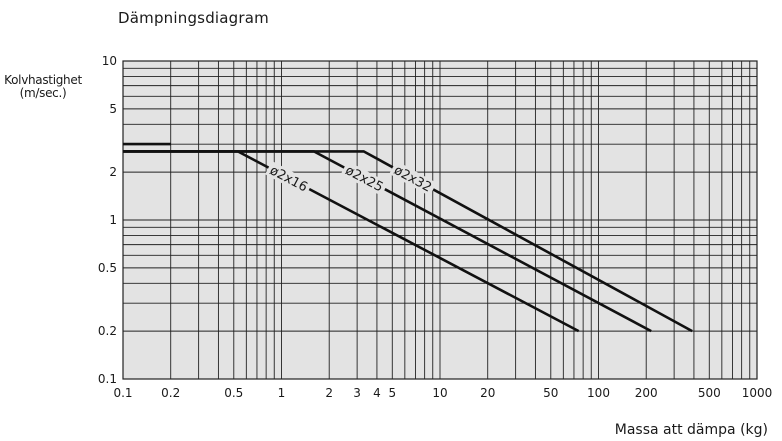 The height and width of the screenshot is (441, 782). What do you see at coordinates (282, 393) in the screenshot?
I see `x-tick-label: 1` at bounding box center [282, 393].